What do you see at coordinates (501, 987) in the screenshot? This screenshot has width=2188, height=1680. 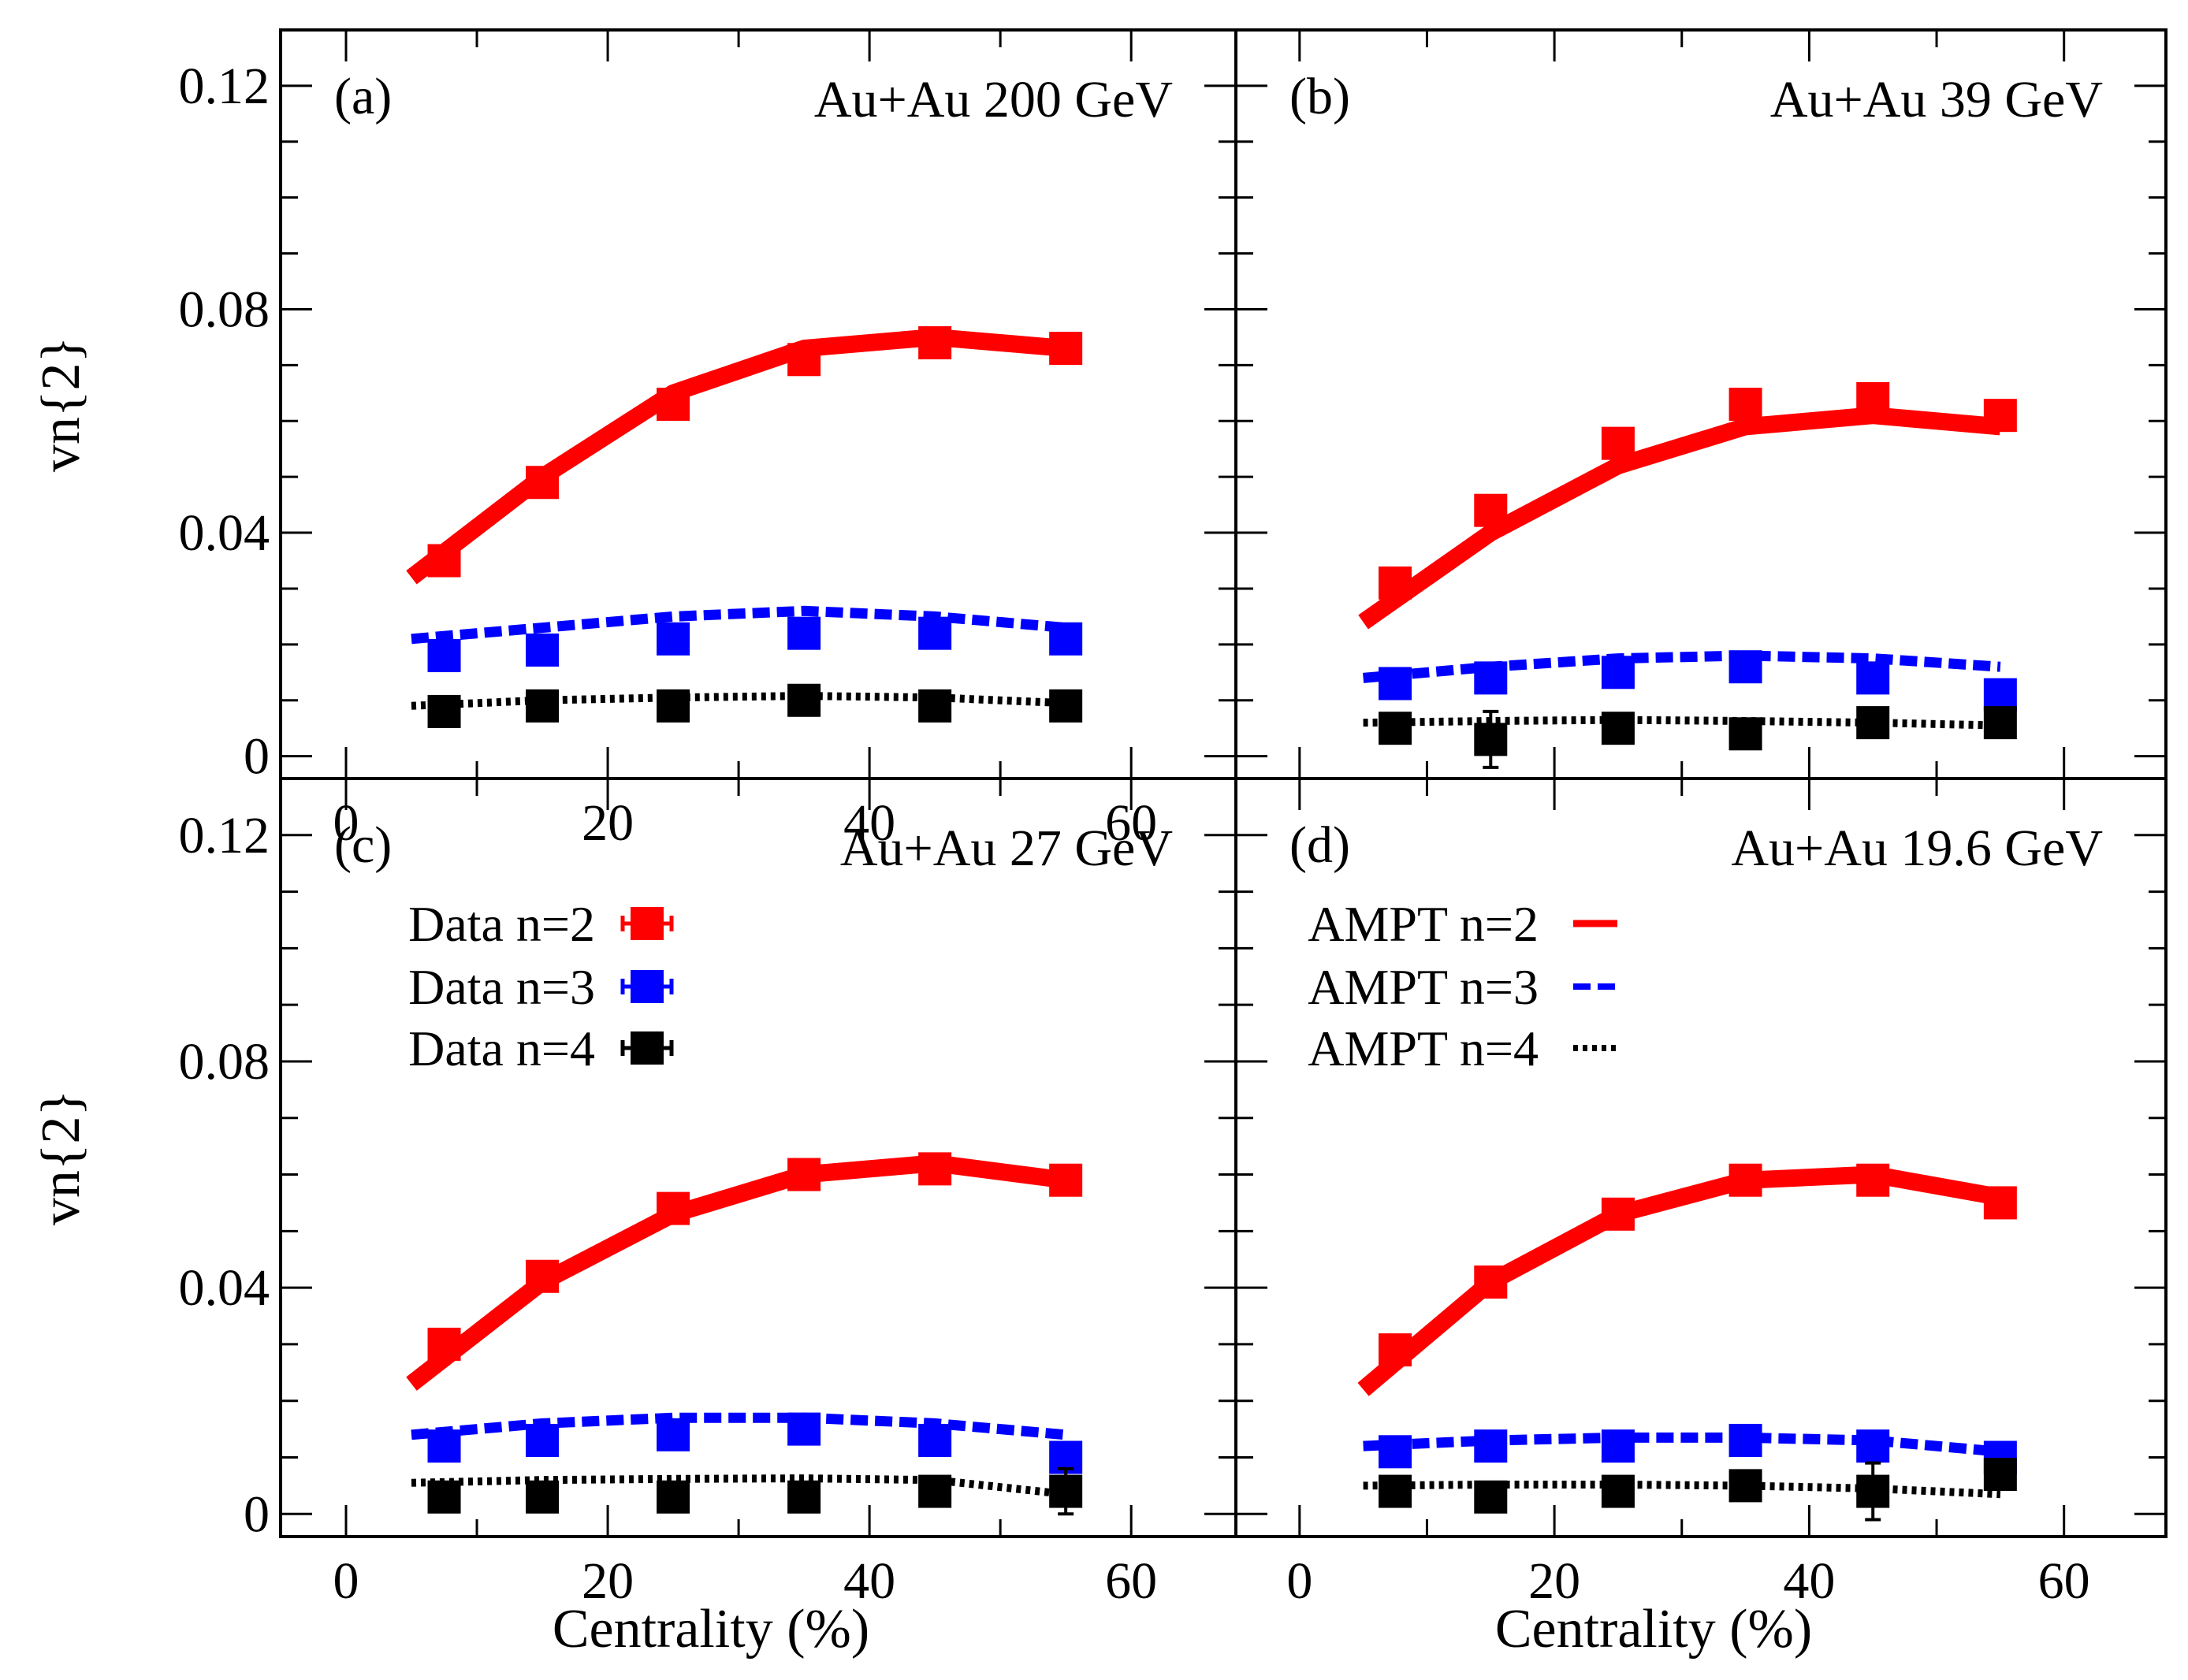 I see `legend-label: Data n=3` at bounding box center [501, 987].